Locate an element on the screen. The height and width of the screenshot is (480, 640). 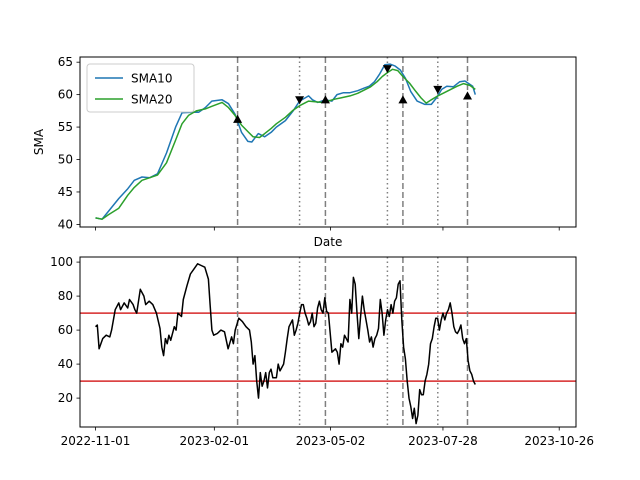
xtick-label: 2023-02-01 is located at coordinates (214, 441).